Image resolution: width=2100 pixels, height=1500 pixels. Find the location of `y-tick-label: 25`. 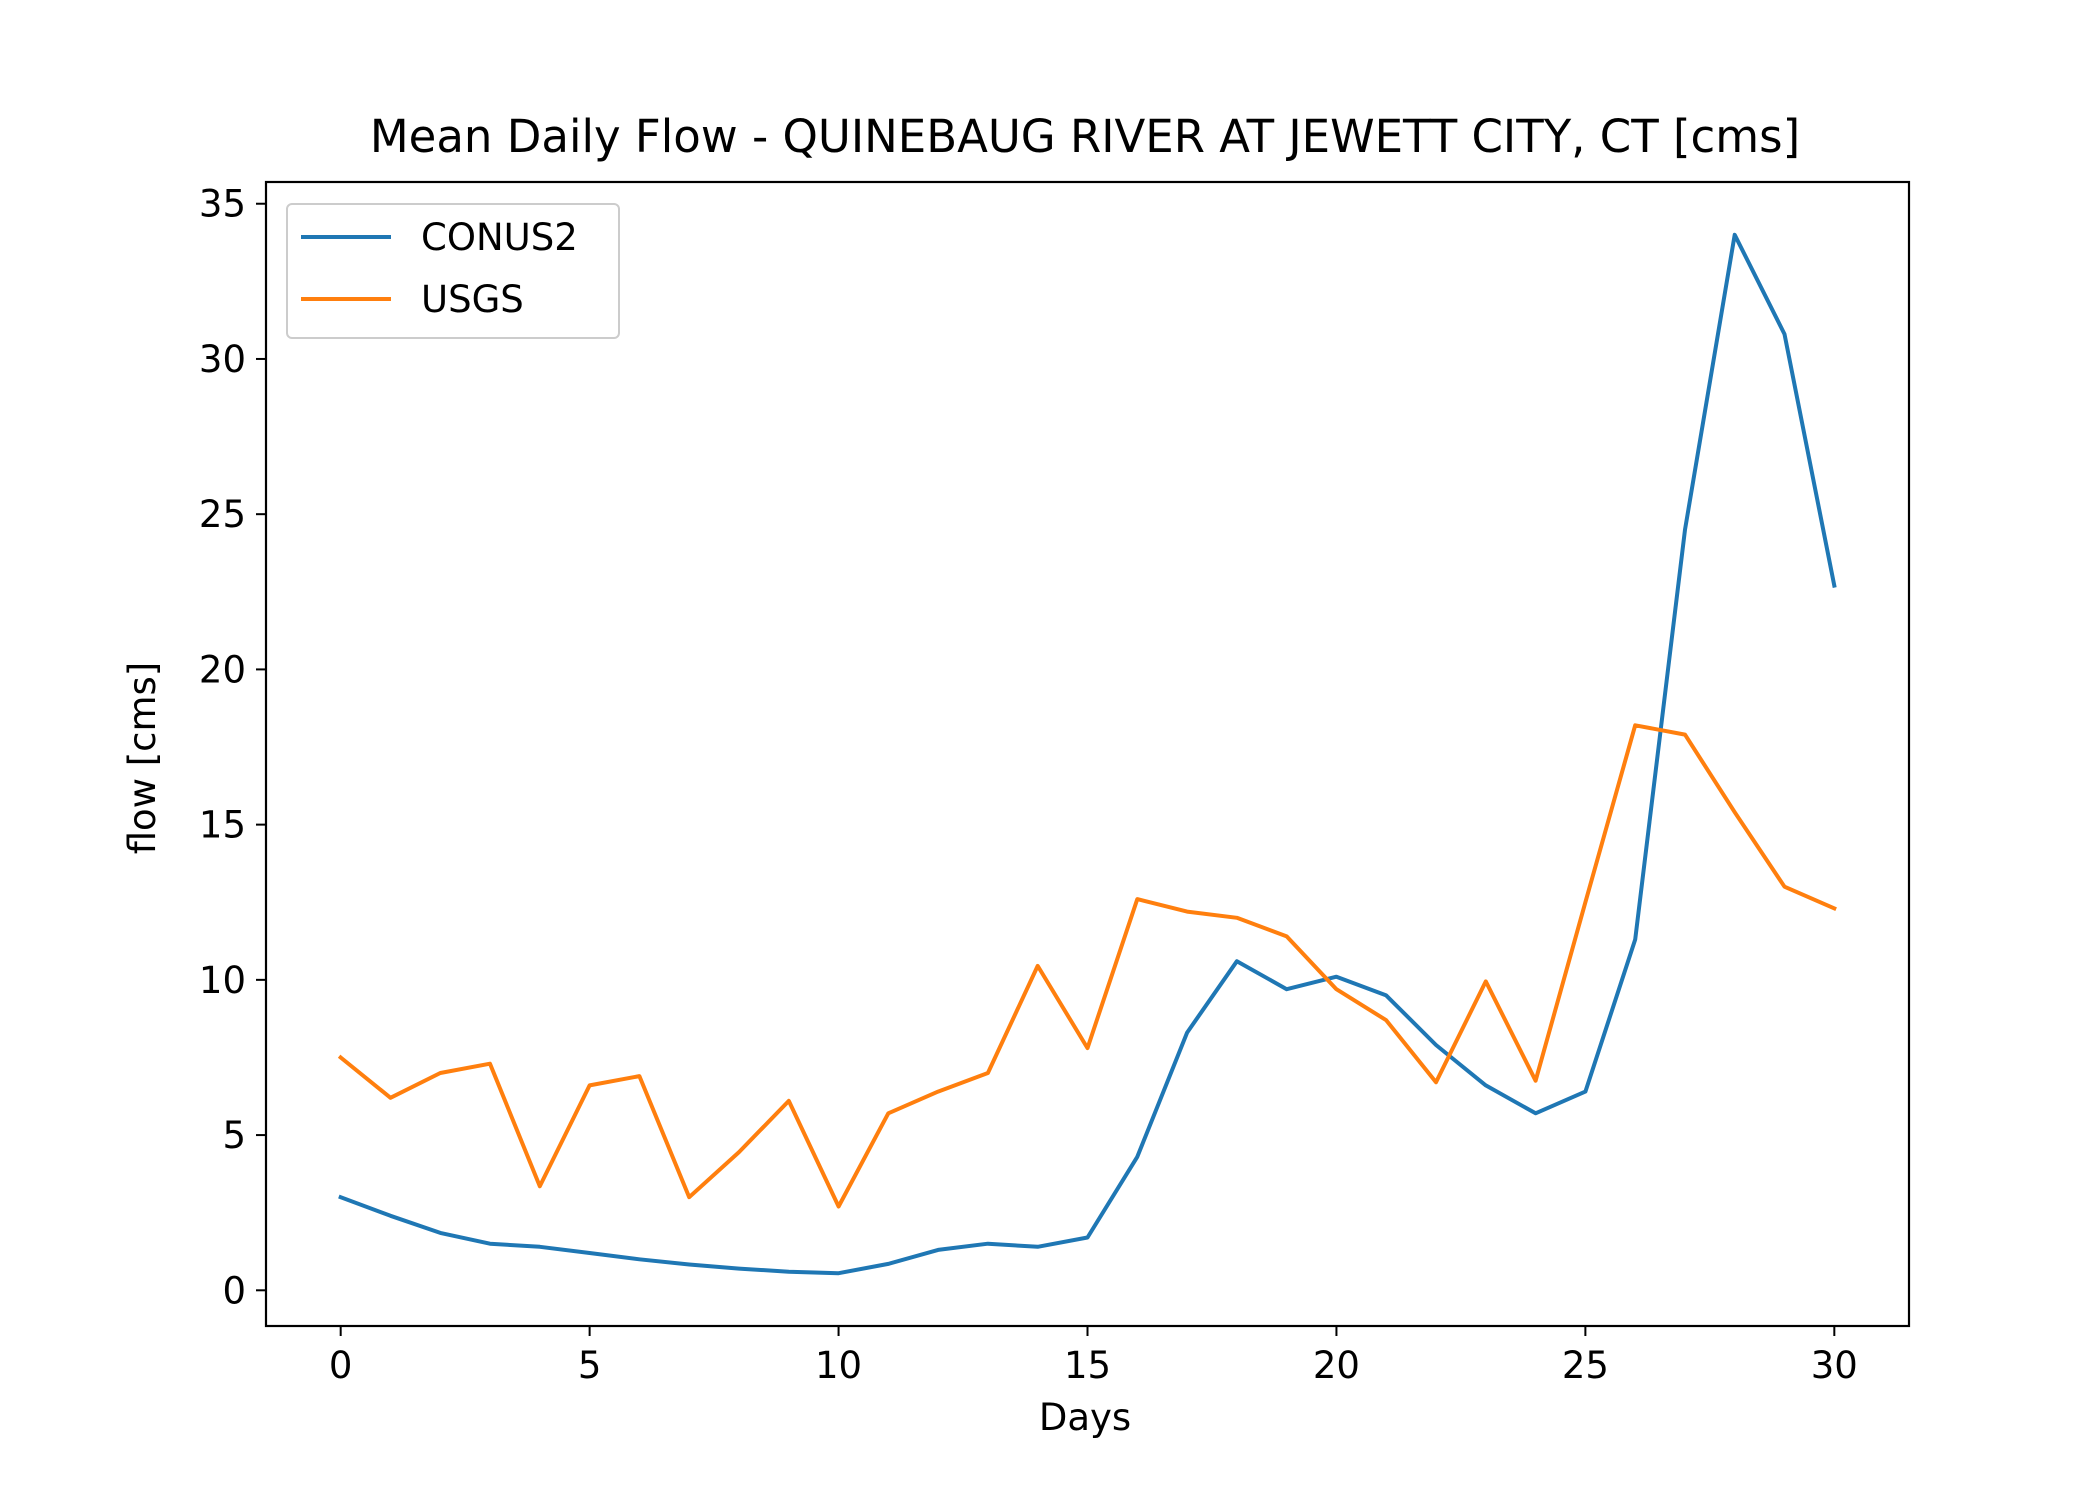

y-tick-label: 25 is located at coordinates (222, 514).